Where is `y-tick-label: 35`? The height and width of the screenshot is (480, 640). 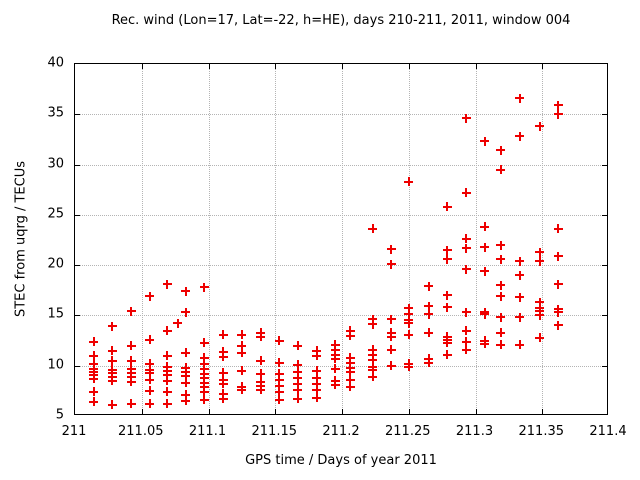
y-tick-label: 35 is located at coordinates (55, 113).